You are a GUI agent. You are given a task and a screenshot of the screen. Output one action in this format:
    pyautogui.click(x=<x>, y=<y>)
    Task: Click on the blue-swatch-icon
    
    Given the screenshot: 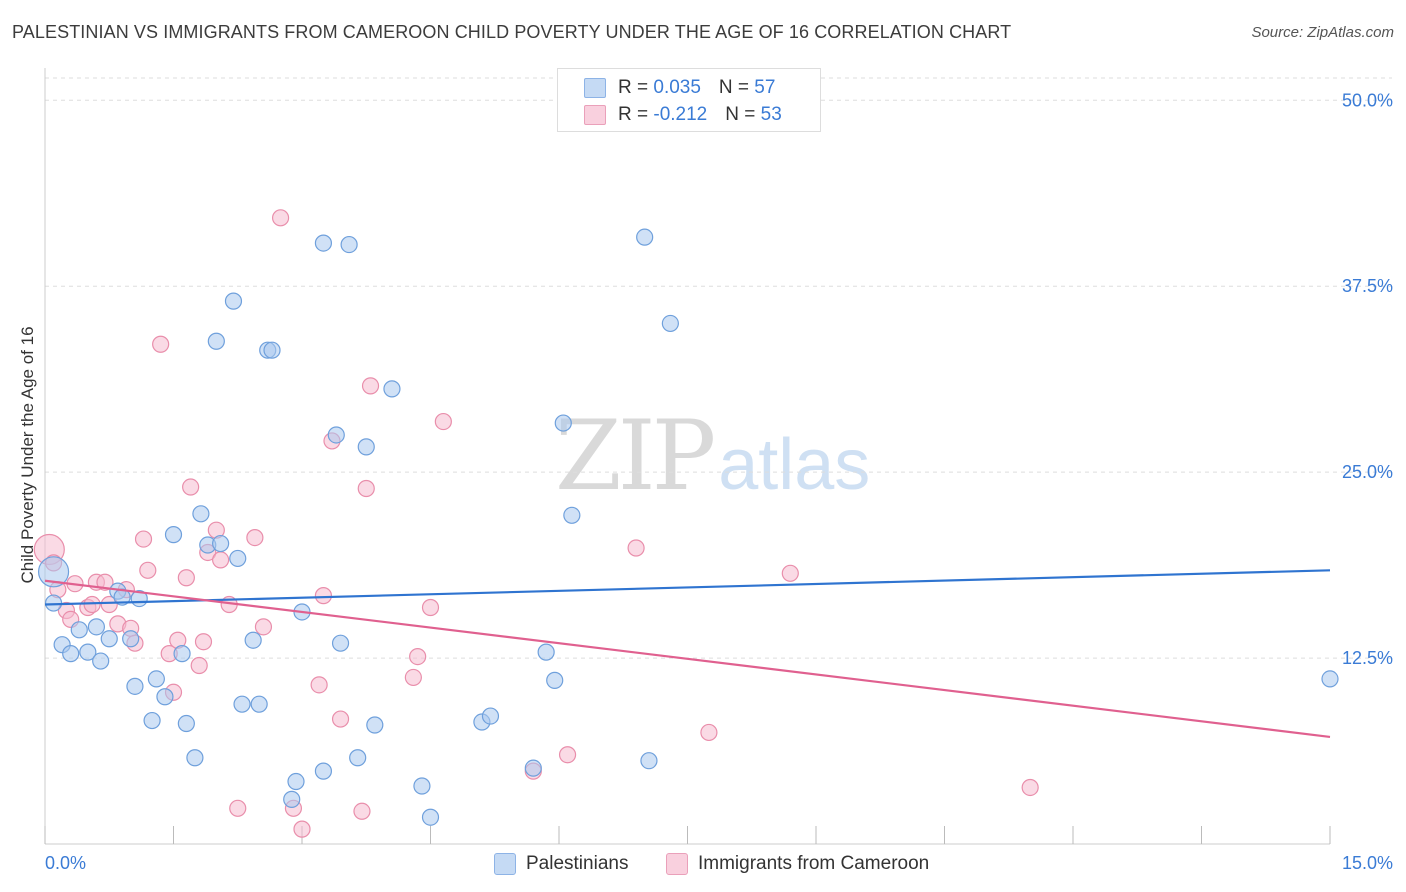 What is the action you would take?
    pyautogui.click(x=505, y=864)
    